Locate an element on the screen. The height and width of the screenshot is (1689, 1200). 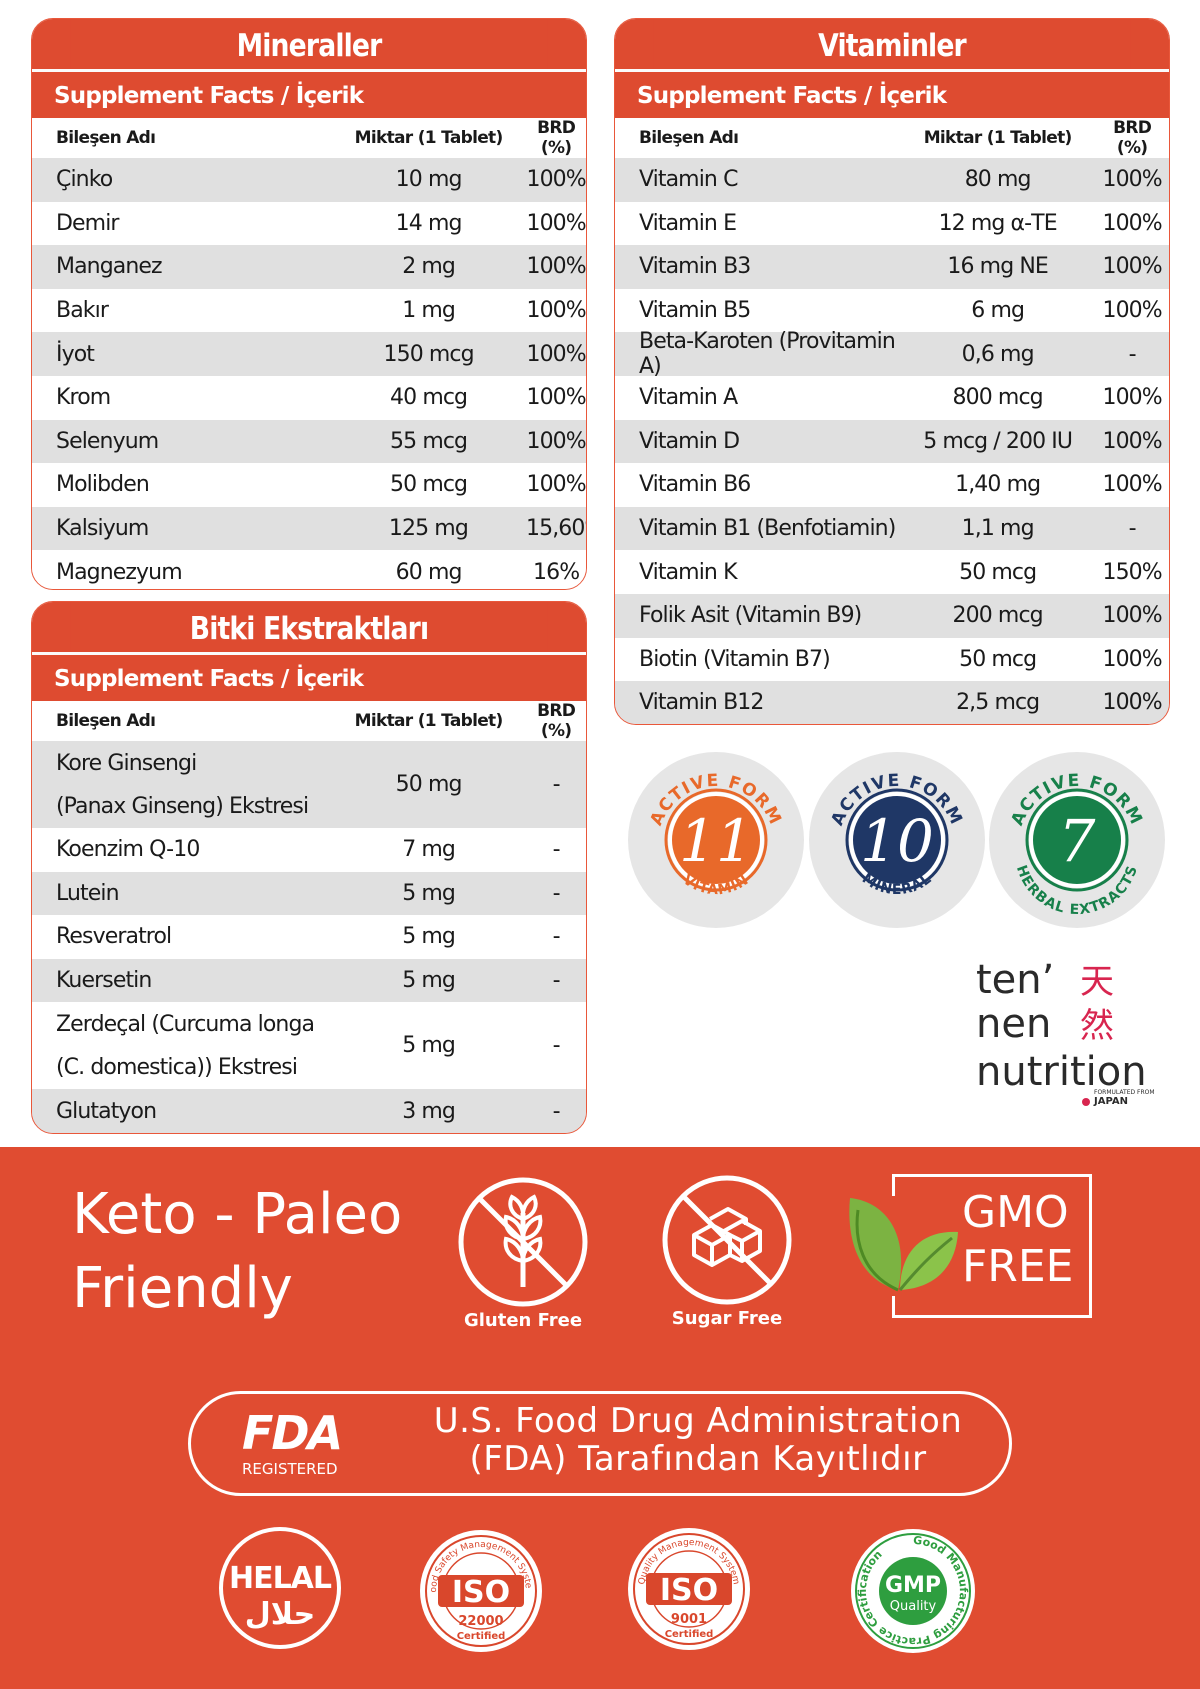
ingredient-name: Kalsiyum is located at coordinates (102, 529).